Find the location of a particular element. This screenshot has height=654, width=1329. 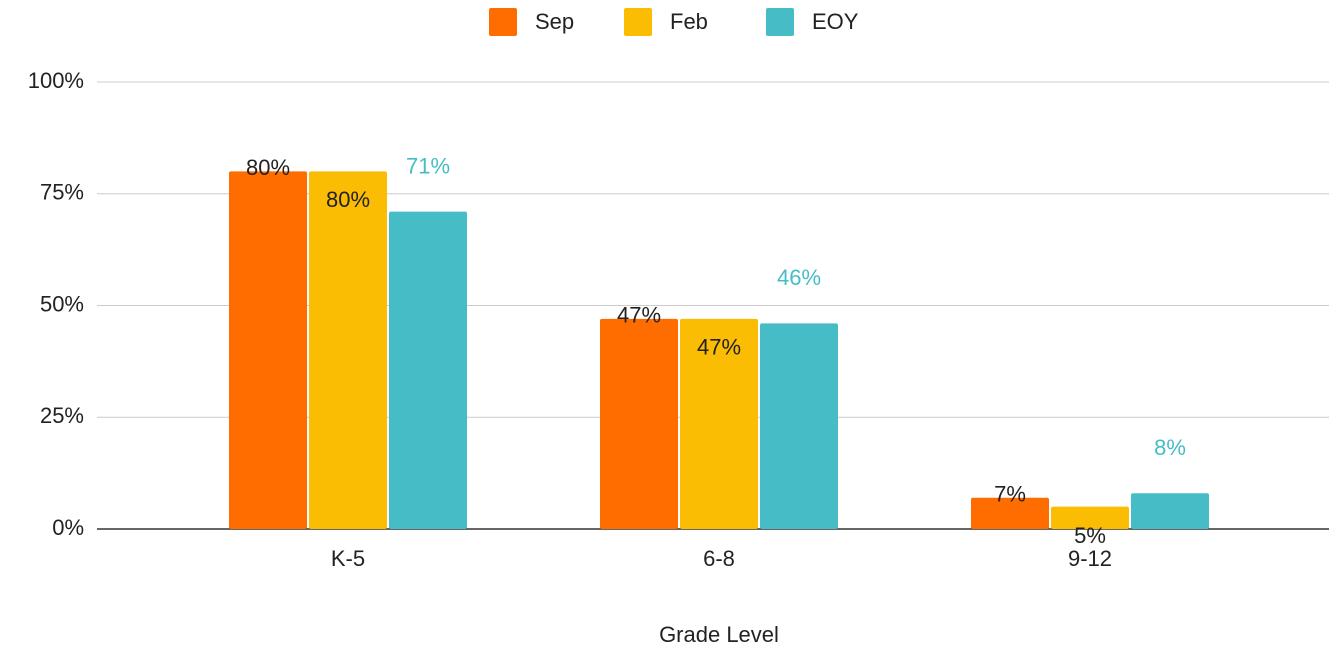

legend-label: EOY is located at coordinates (835, 21).